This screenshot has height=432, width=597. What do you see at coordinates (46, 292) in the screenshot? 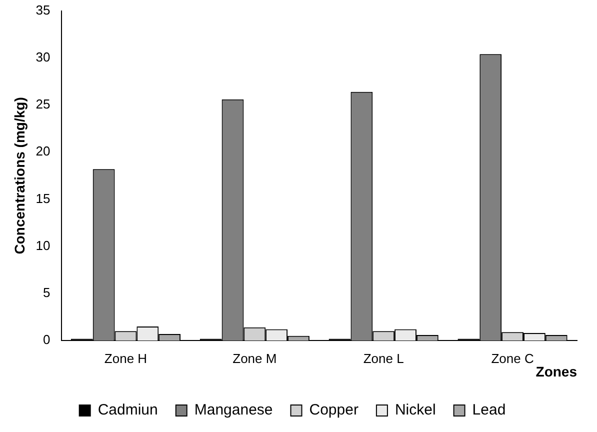
I see `y-tick-label: 5` at bounding box center [46, 292].